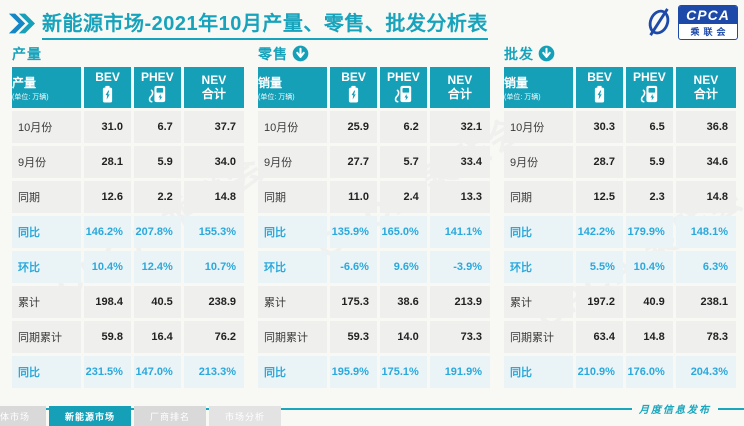  Describe the element at coordinates (107, 337) in the screenshot. I see `cell-bev: 59.8` at that location.